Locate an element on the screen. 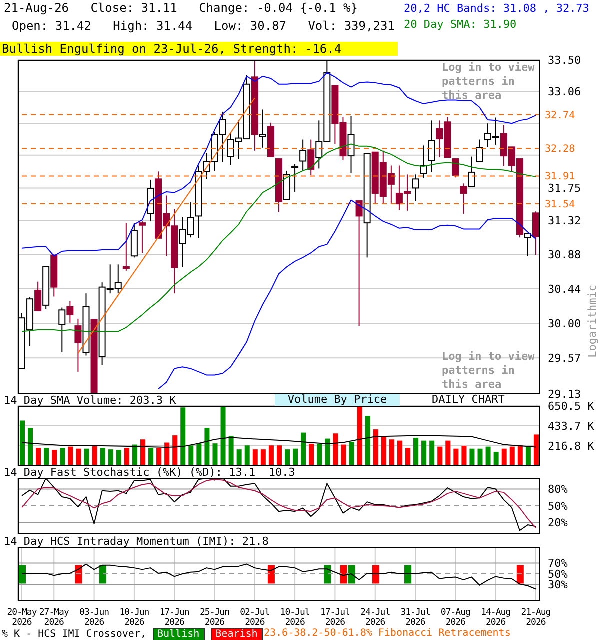  text: 23.6-38.2-50-61.8% Fibonacci Retracements is located at coordinates (387, 633).